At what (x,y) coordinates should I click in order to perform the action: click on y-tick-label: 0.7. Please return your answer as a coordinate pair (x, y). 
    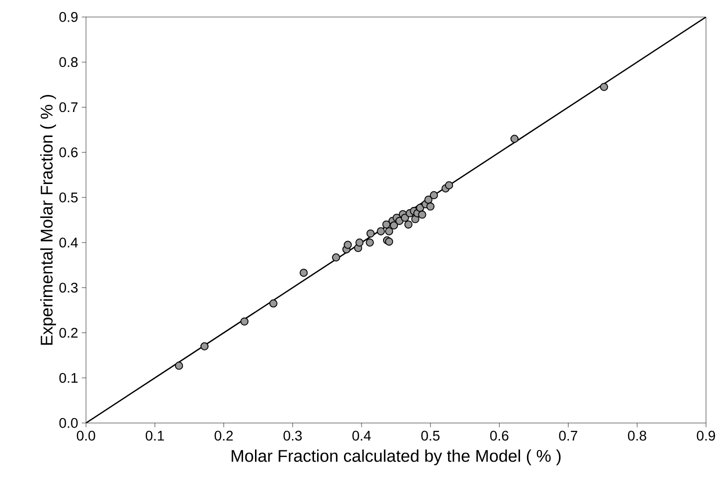
    Looking at the image, I should click on (68, 107).